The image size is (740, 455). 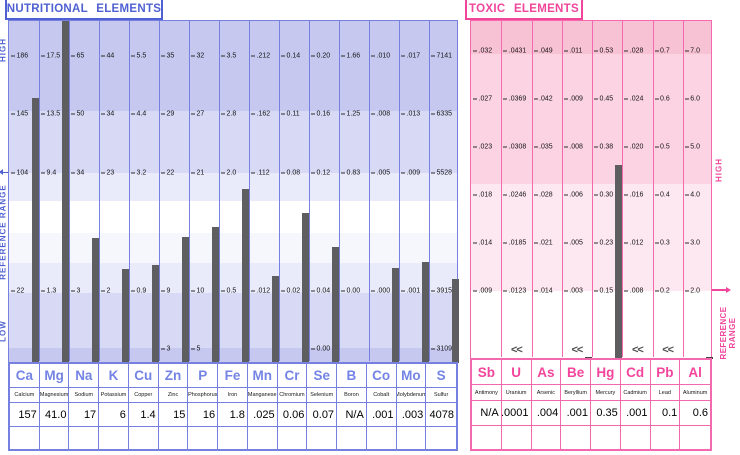 I want to click on element-value-cu: 1.4, so click(x=143, y=415).